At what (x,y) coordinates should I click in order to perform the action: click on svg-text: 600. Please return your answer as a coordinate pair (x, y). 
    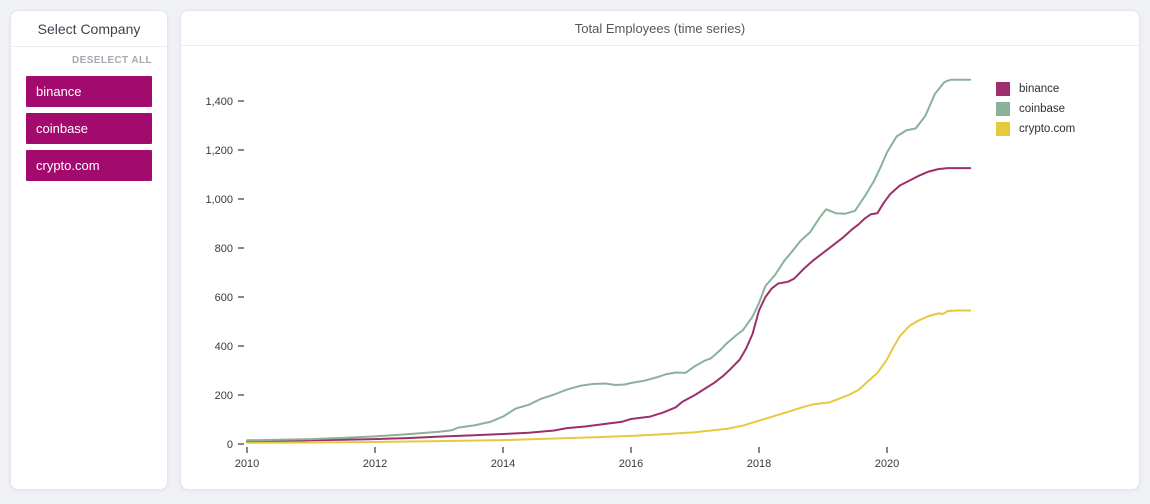
    Looking at the image, I should click on (224, 298).